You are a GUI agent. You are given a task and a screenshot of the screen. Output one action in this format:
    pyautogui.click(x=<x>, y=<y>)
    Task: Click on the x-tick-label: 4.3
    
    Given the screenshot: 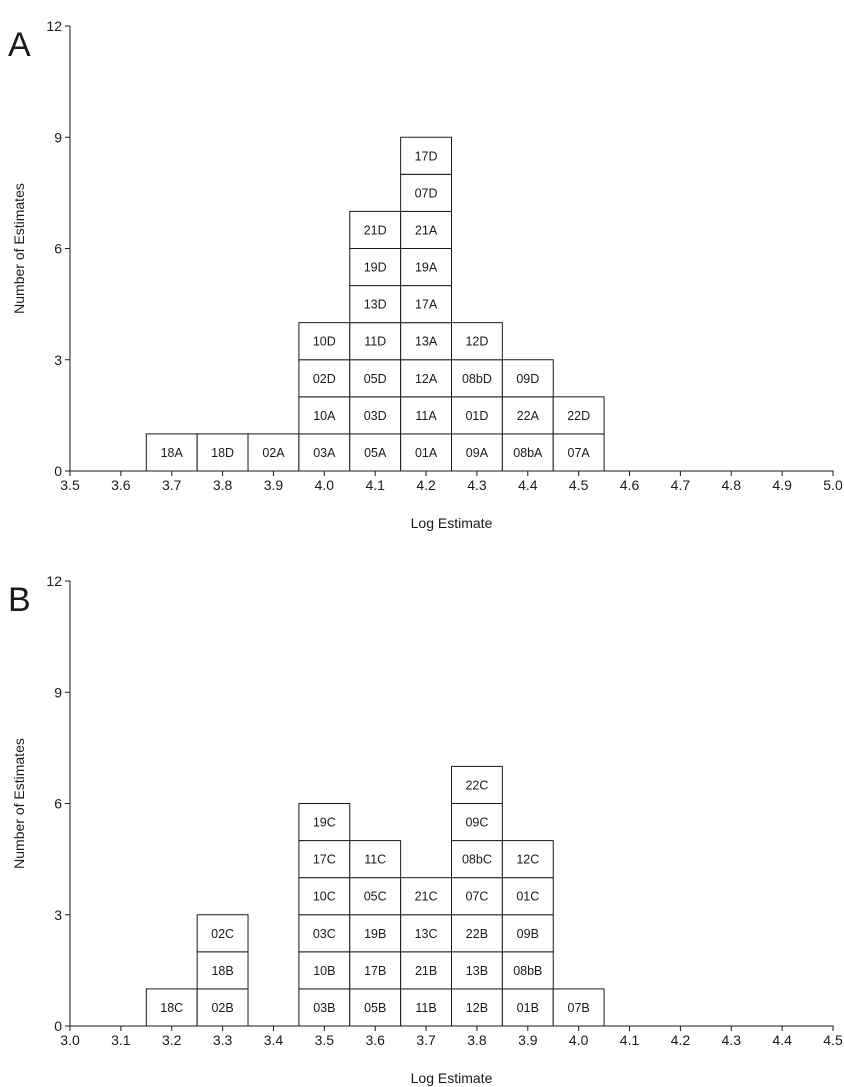 What is the action you would take?
    pyautogui.click(x=732, y=1040)
    